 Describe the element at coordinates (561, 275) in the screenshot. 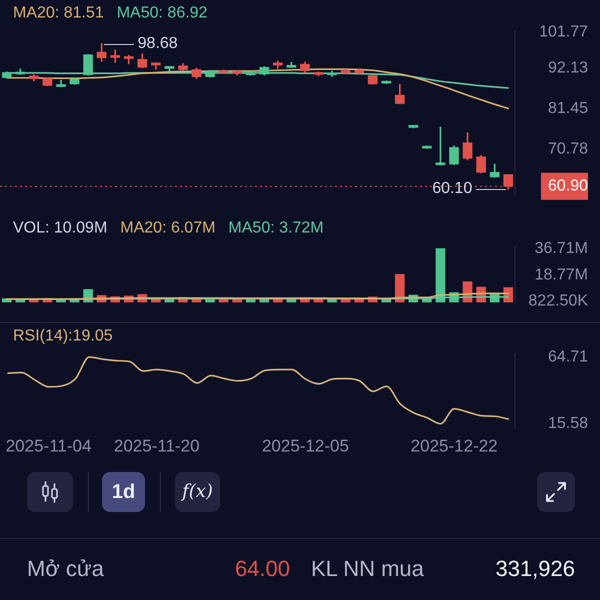

I see `y-tick-label: 18.77M` at that location.